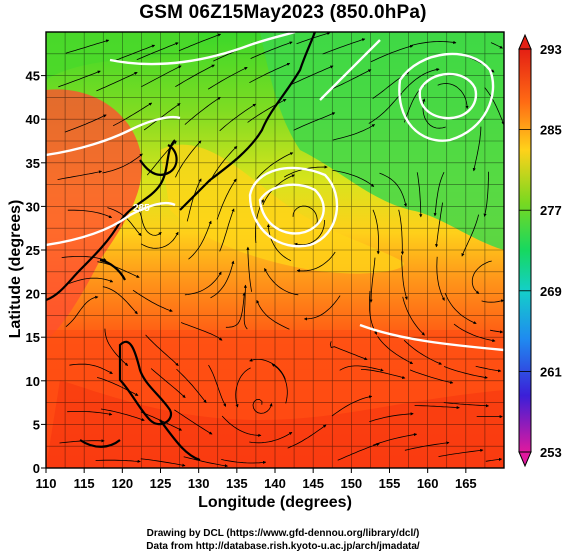  What do you see at coordinates (237, 483) in the screenshot?
I see `x-tick-135: 135` at bounding box center [237, 483].